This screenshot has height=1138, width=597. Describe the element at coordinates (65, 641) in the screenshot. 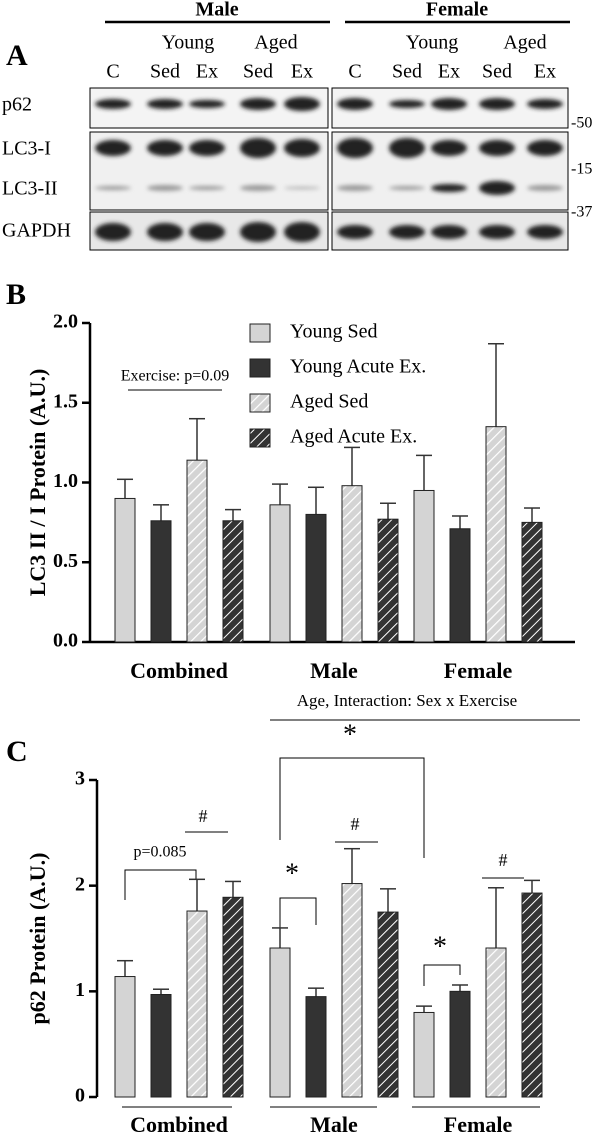

I see `y-tick-label: 0.0` at that location.